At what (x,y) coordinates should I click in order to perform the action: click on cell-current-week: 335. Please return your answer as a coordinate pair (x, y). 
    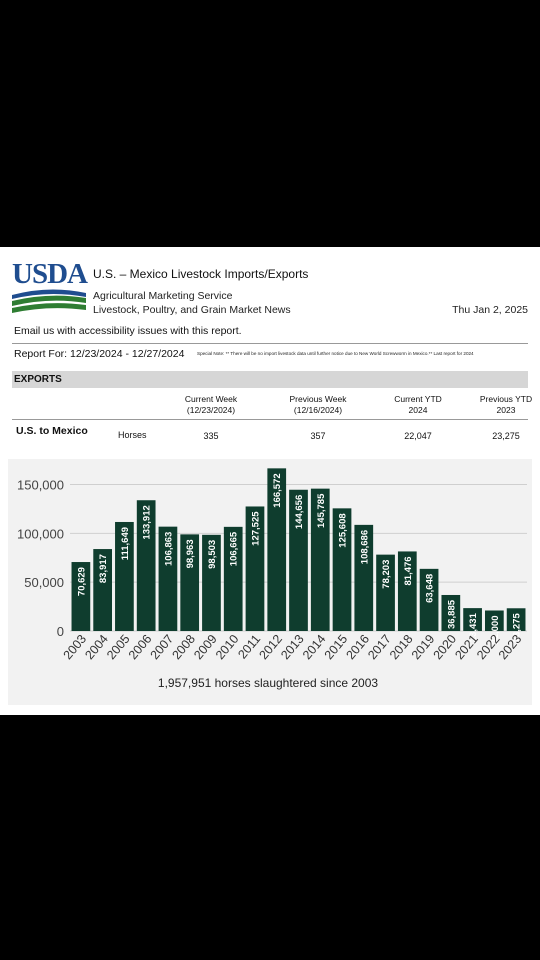
    Looking at the image, I should click on (211, 436).